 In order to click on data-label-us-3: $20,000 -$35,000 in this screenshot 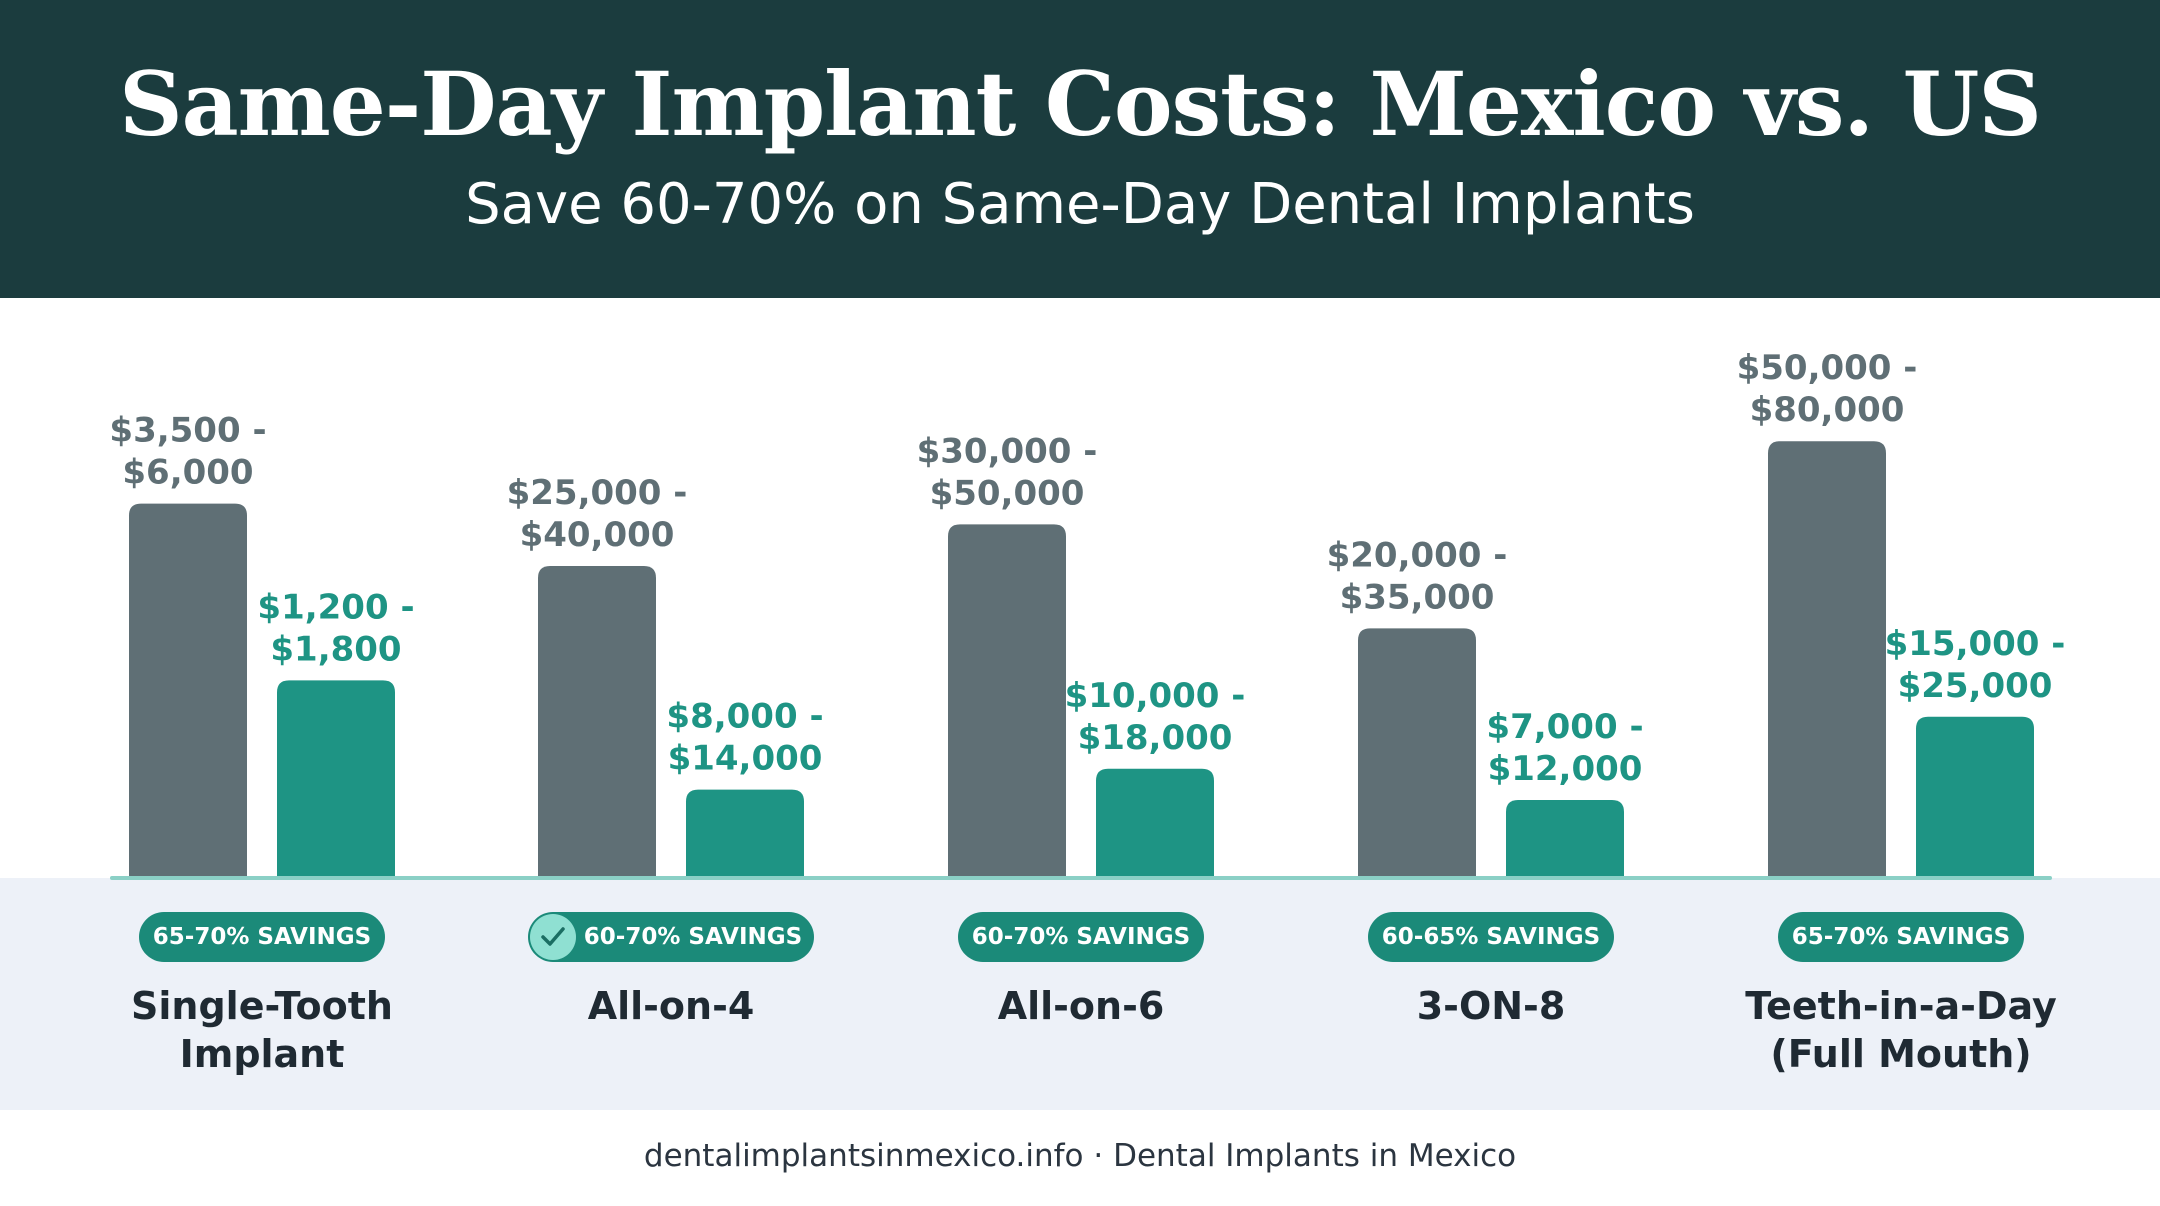, I will do `click(1417, 576)`.